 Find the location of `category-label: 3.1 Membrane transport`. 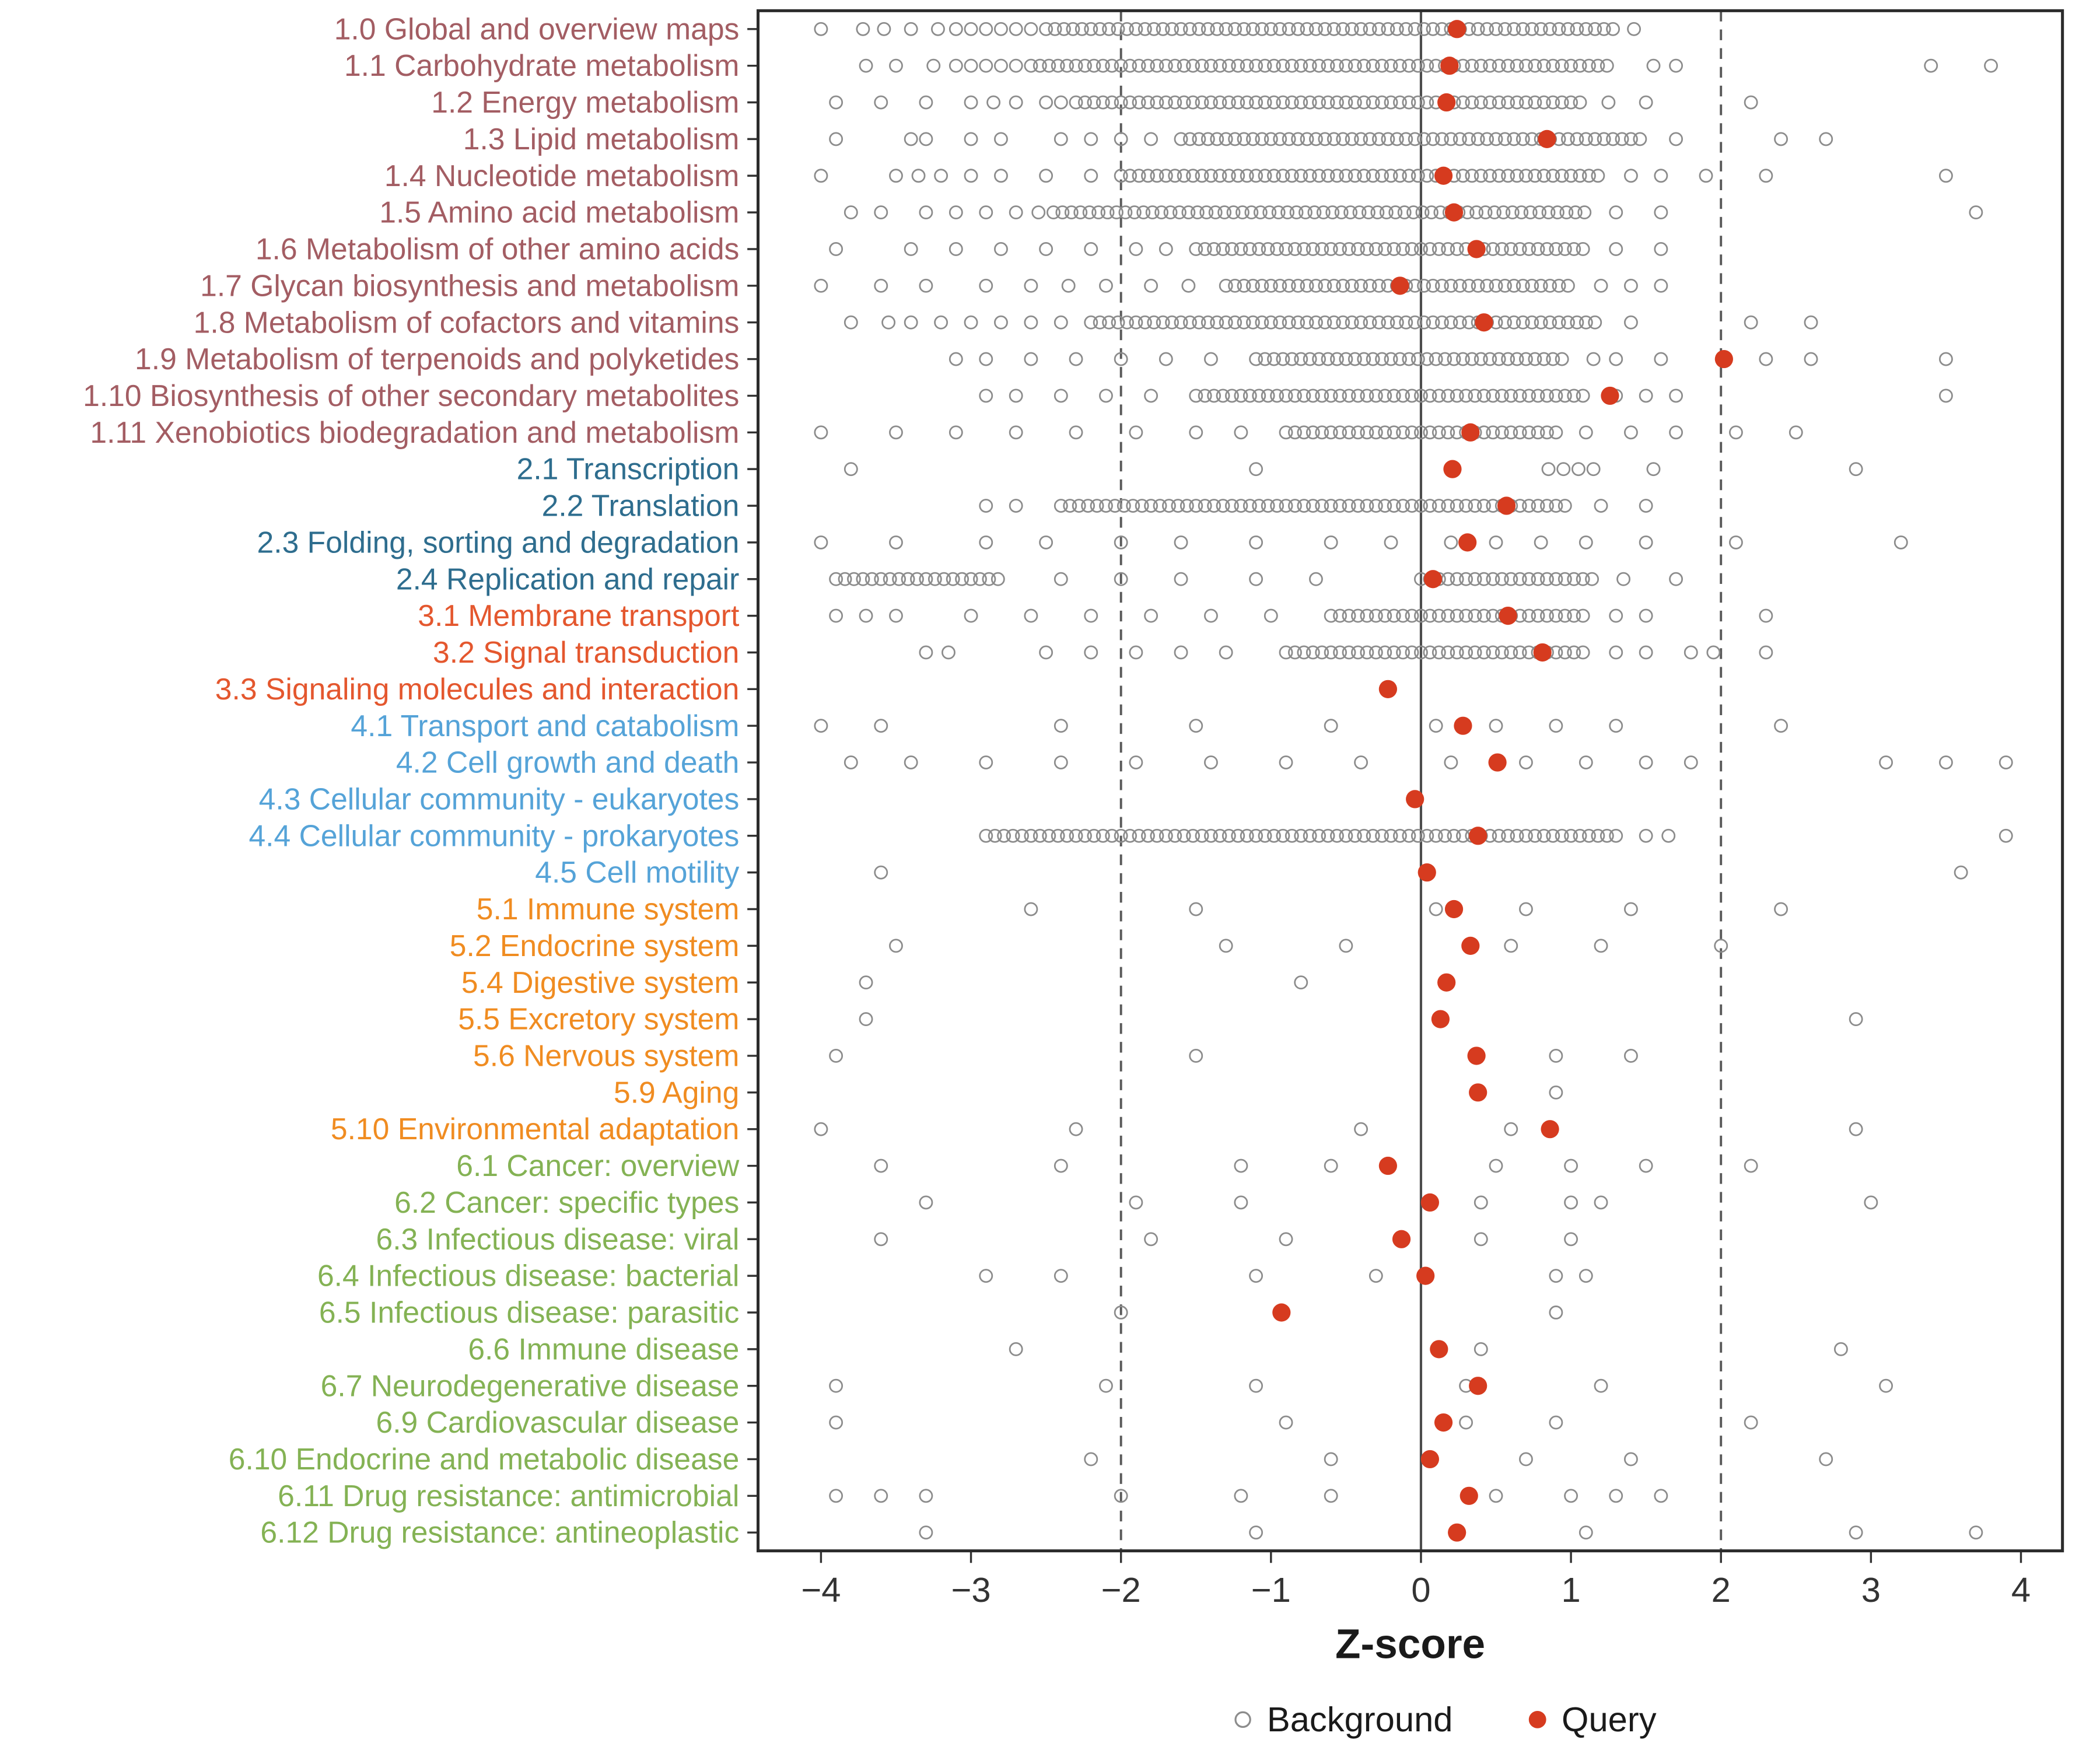

category-label: 3.1 Membrane transport is located at coordinates (578, 615).